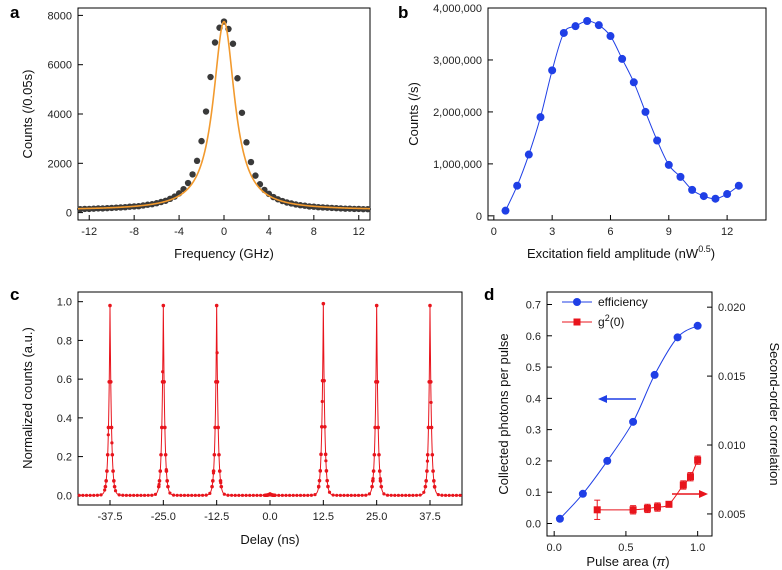 The image size is (782, 570). What do you see at coordinates (64, 419) in the screenshot?
I see `panel-c-ytick-label: 0.4` at bounding box center [64, 419].